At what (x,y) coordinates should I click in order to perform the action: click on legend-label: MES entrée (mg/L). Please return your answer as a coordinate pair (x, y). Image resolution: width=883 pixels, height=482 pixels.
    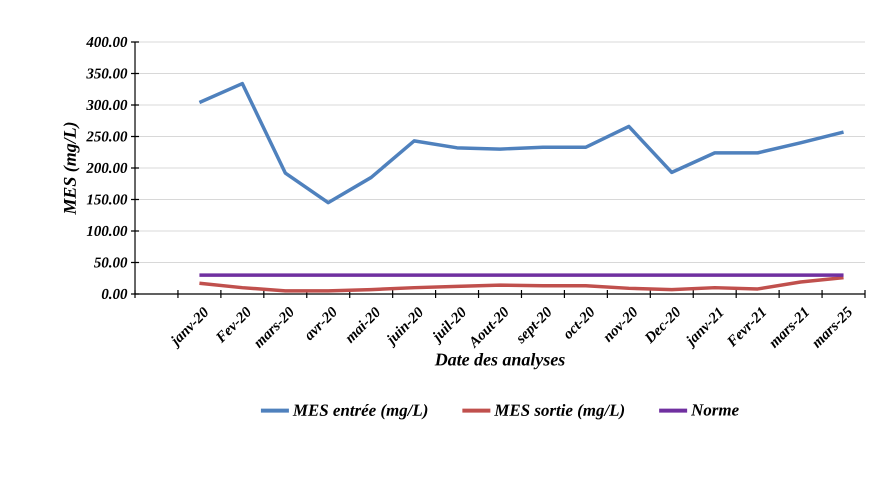
    Looking at the image, I should click on (360, 412).